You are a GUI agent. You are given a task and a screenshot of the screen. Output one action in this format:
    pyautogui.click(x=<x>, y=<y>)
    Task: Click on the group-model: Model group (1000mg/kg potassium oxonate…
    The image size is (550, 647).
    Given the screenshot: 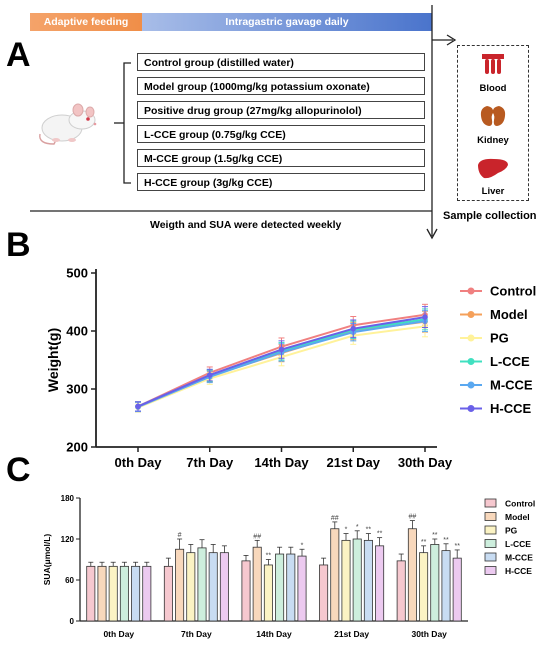 What is the action you would take?
    pyautogui.click(x=281, y=86)
    